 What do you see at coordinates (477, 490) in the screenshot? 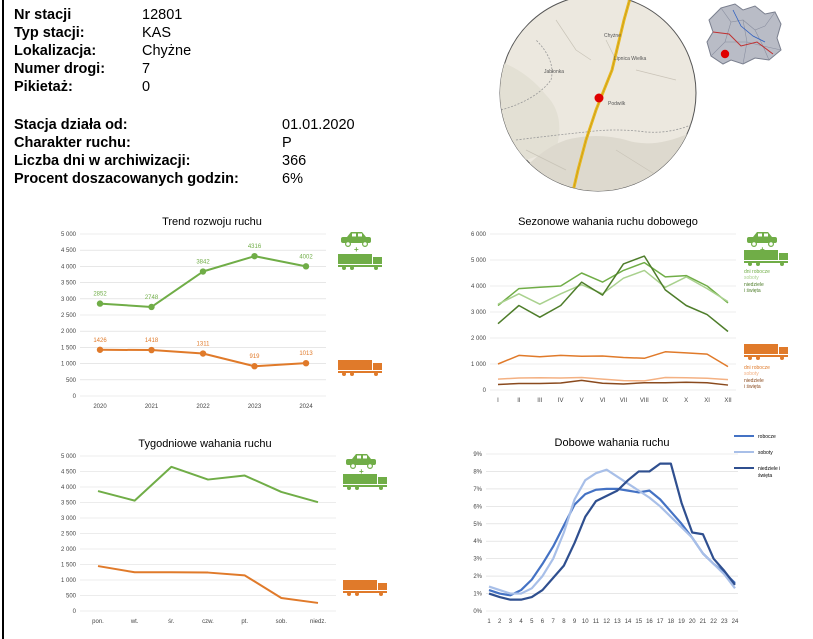
I see `y-tick-label: 7%` at bounding box center [477, 490].